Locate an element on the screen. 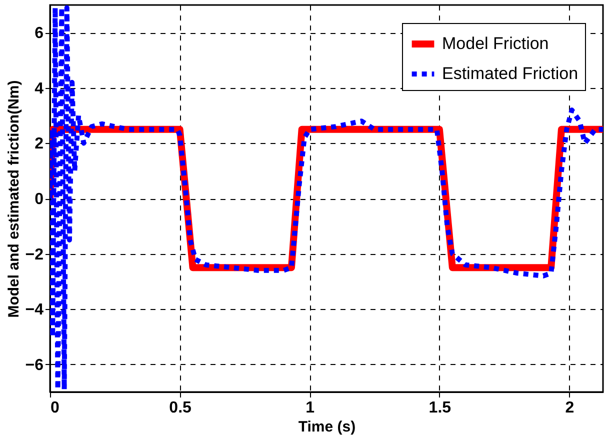 This screenshot has width=608, height=439. x-axis-title: Time (s) is located at coordinates (327, 427).